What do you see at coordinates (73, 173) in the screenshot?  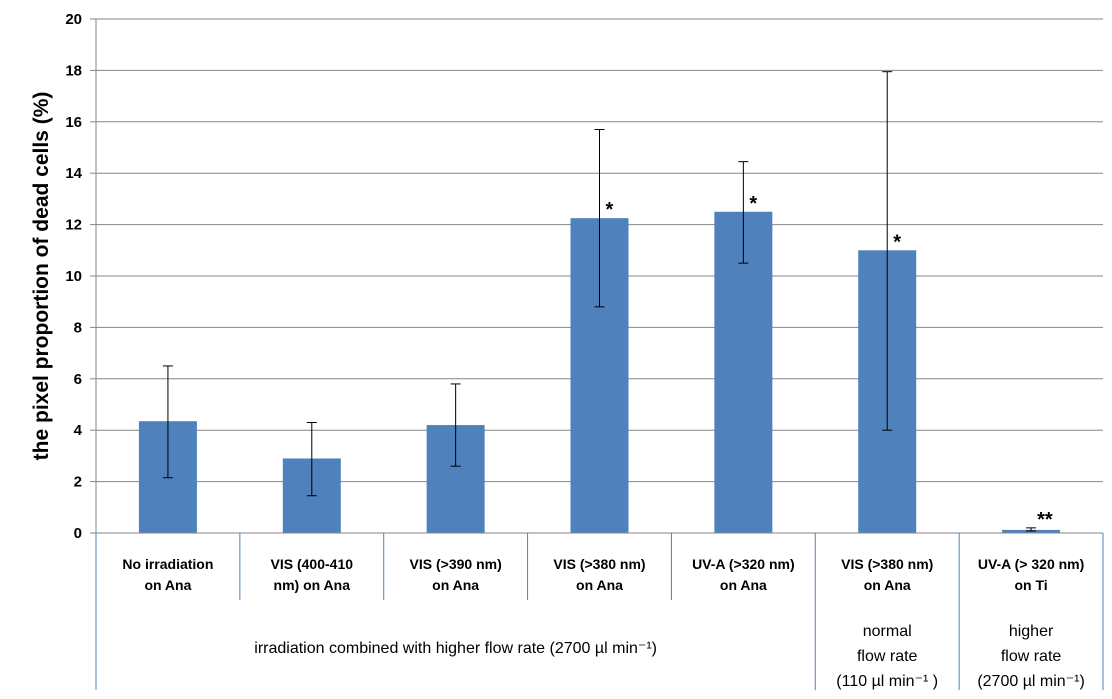 I see `y-tick-label: 14` at bounding box center [73, 173].